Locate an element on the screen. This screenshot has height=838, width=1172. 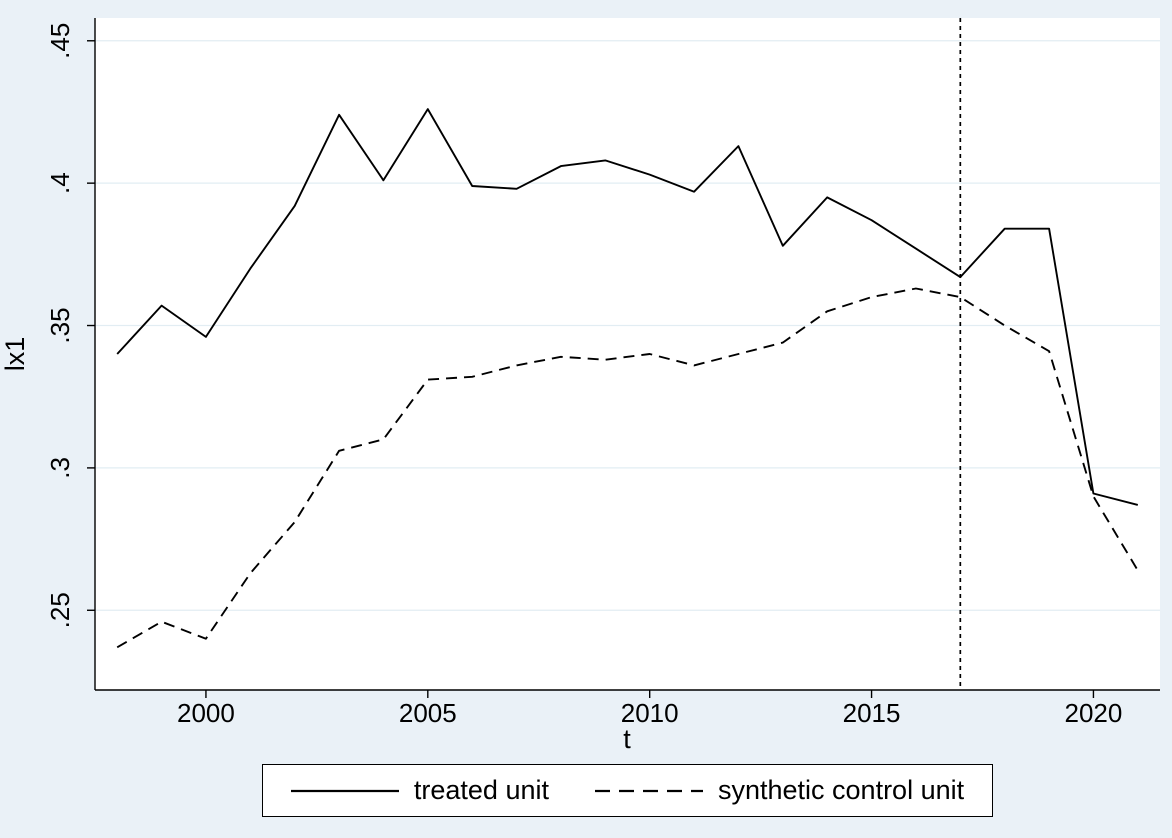
x-tick-label: 2005 is located at coordinates (428, 713).